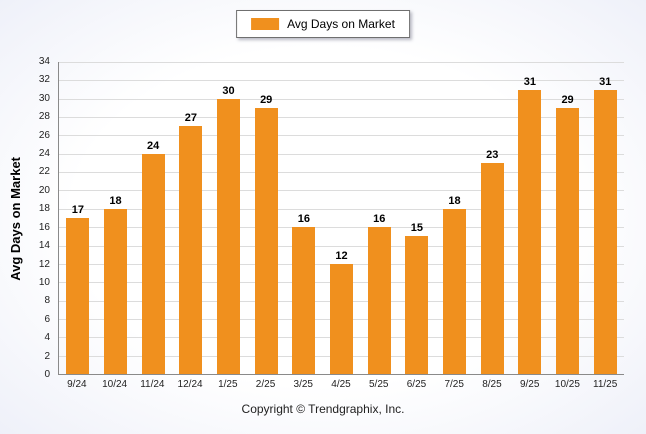 This screenshot has width=646, height=434. Describe the element at coordinates (190, 384) in the screenshot. I see `x-tick-label: 12/24` at that location.